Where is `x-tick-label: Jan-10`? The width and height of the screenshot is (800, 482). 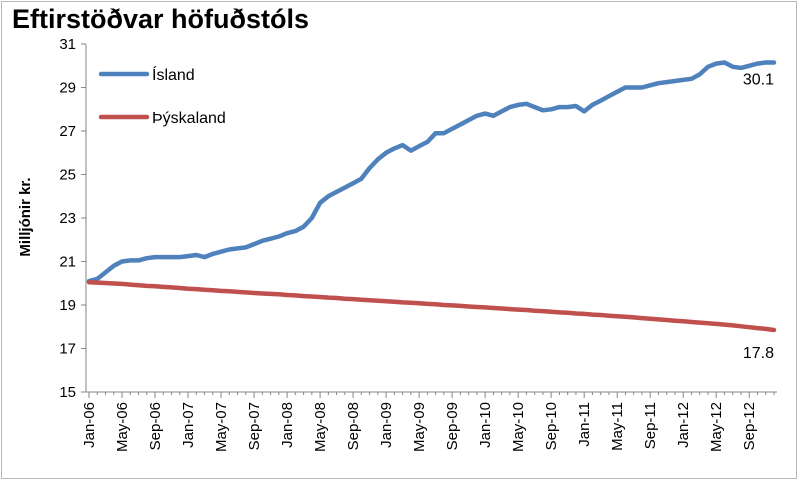 x-tick-label: Jan-10 is located at coordinates (485, 425).